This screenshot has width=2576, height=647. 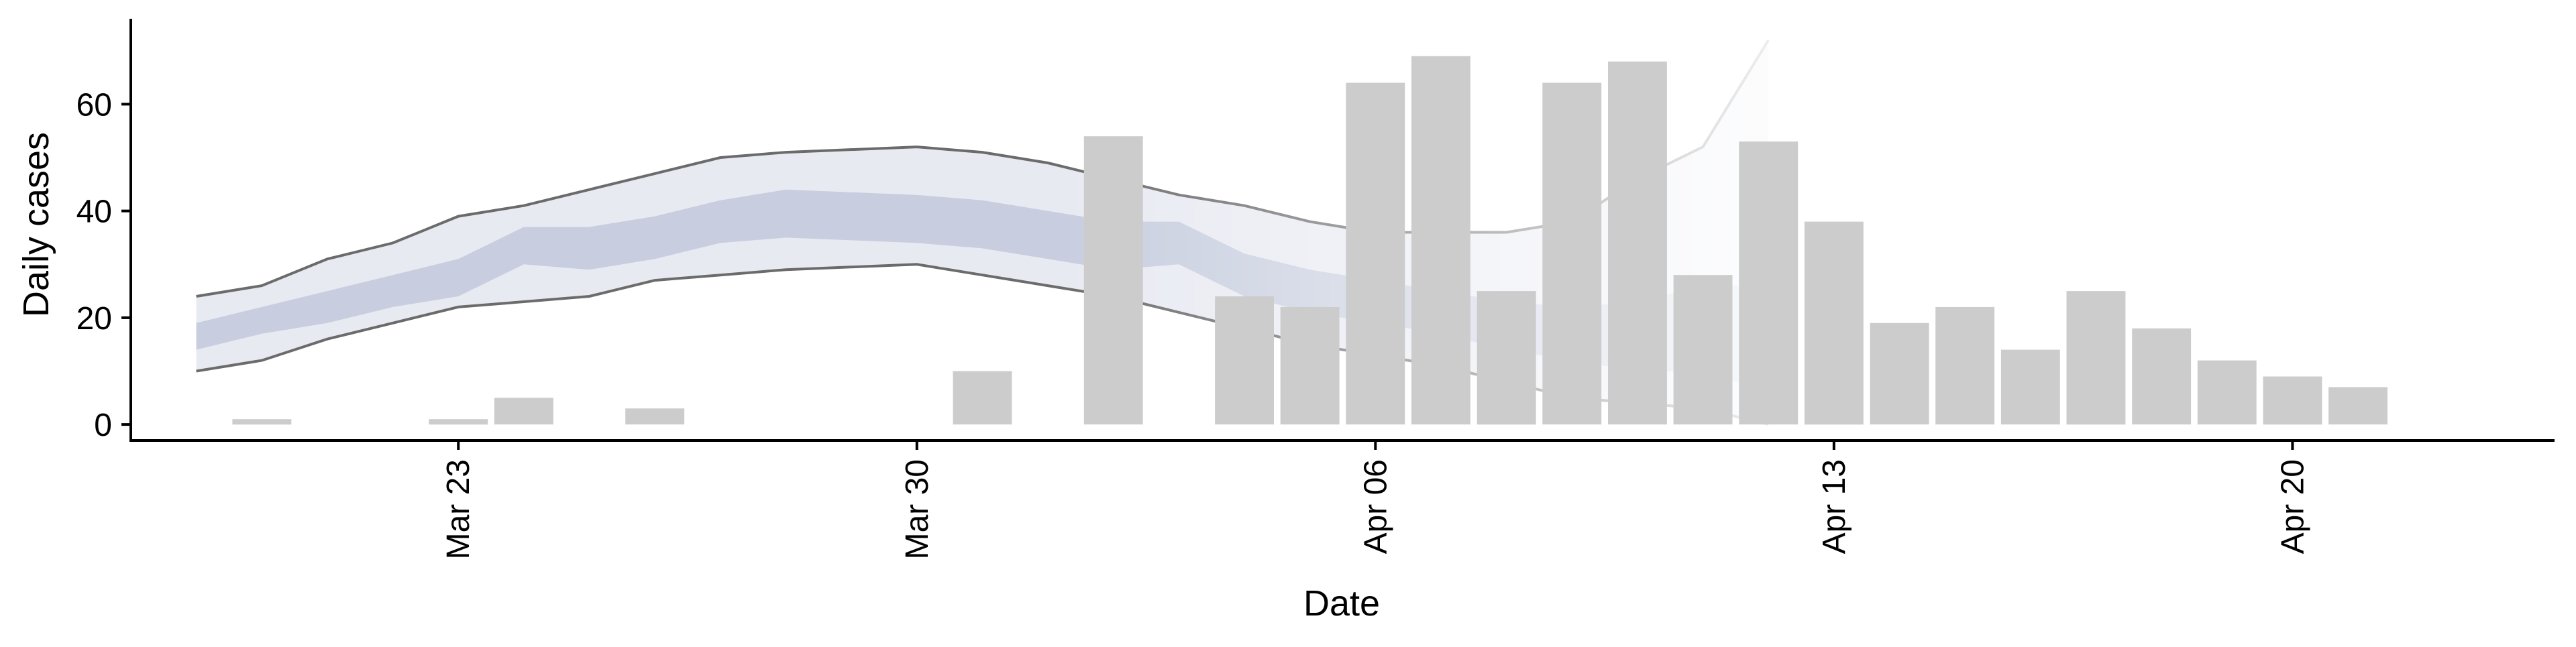 I want to click on y-axis-label: Daily cases, so click(x=36, y=224).